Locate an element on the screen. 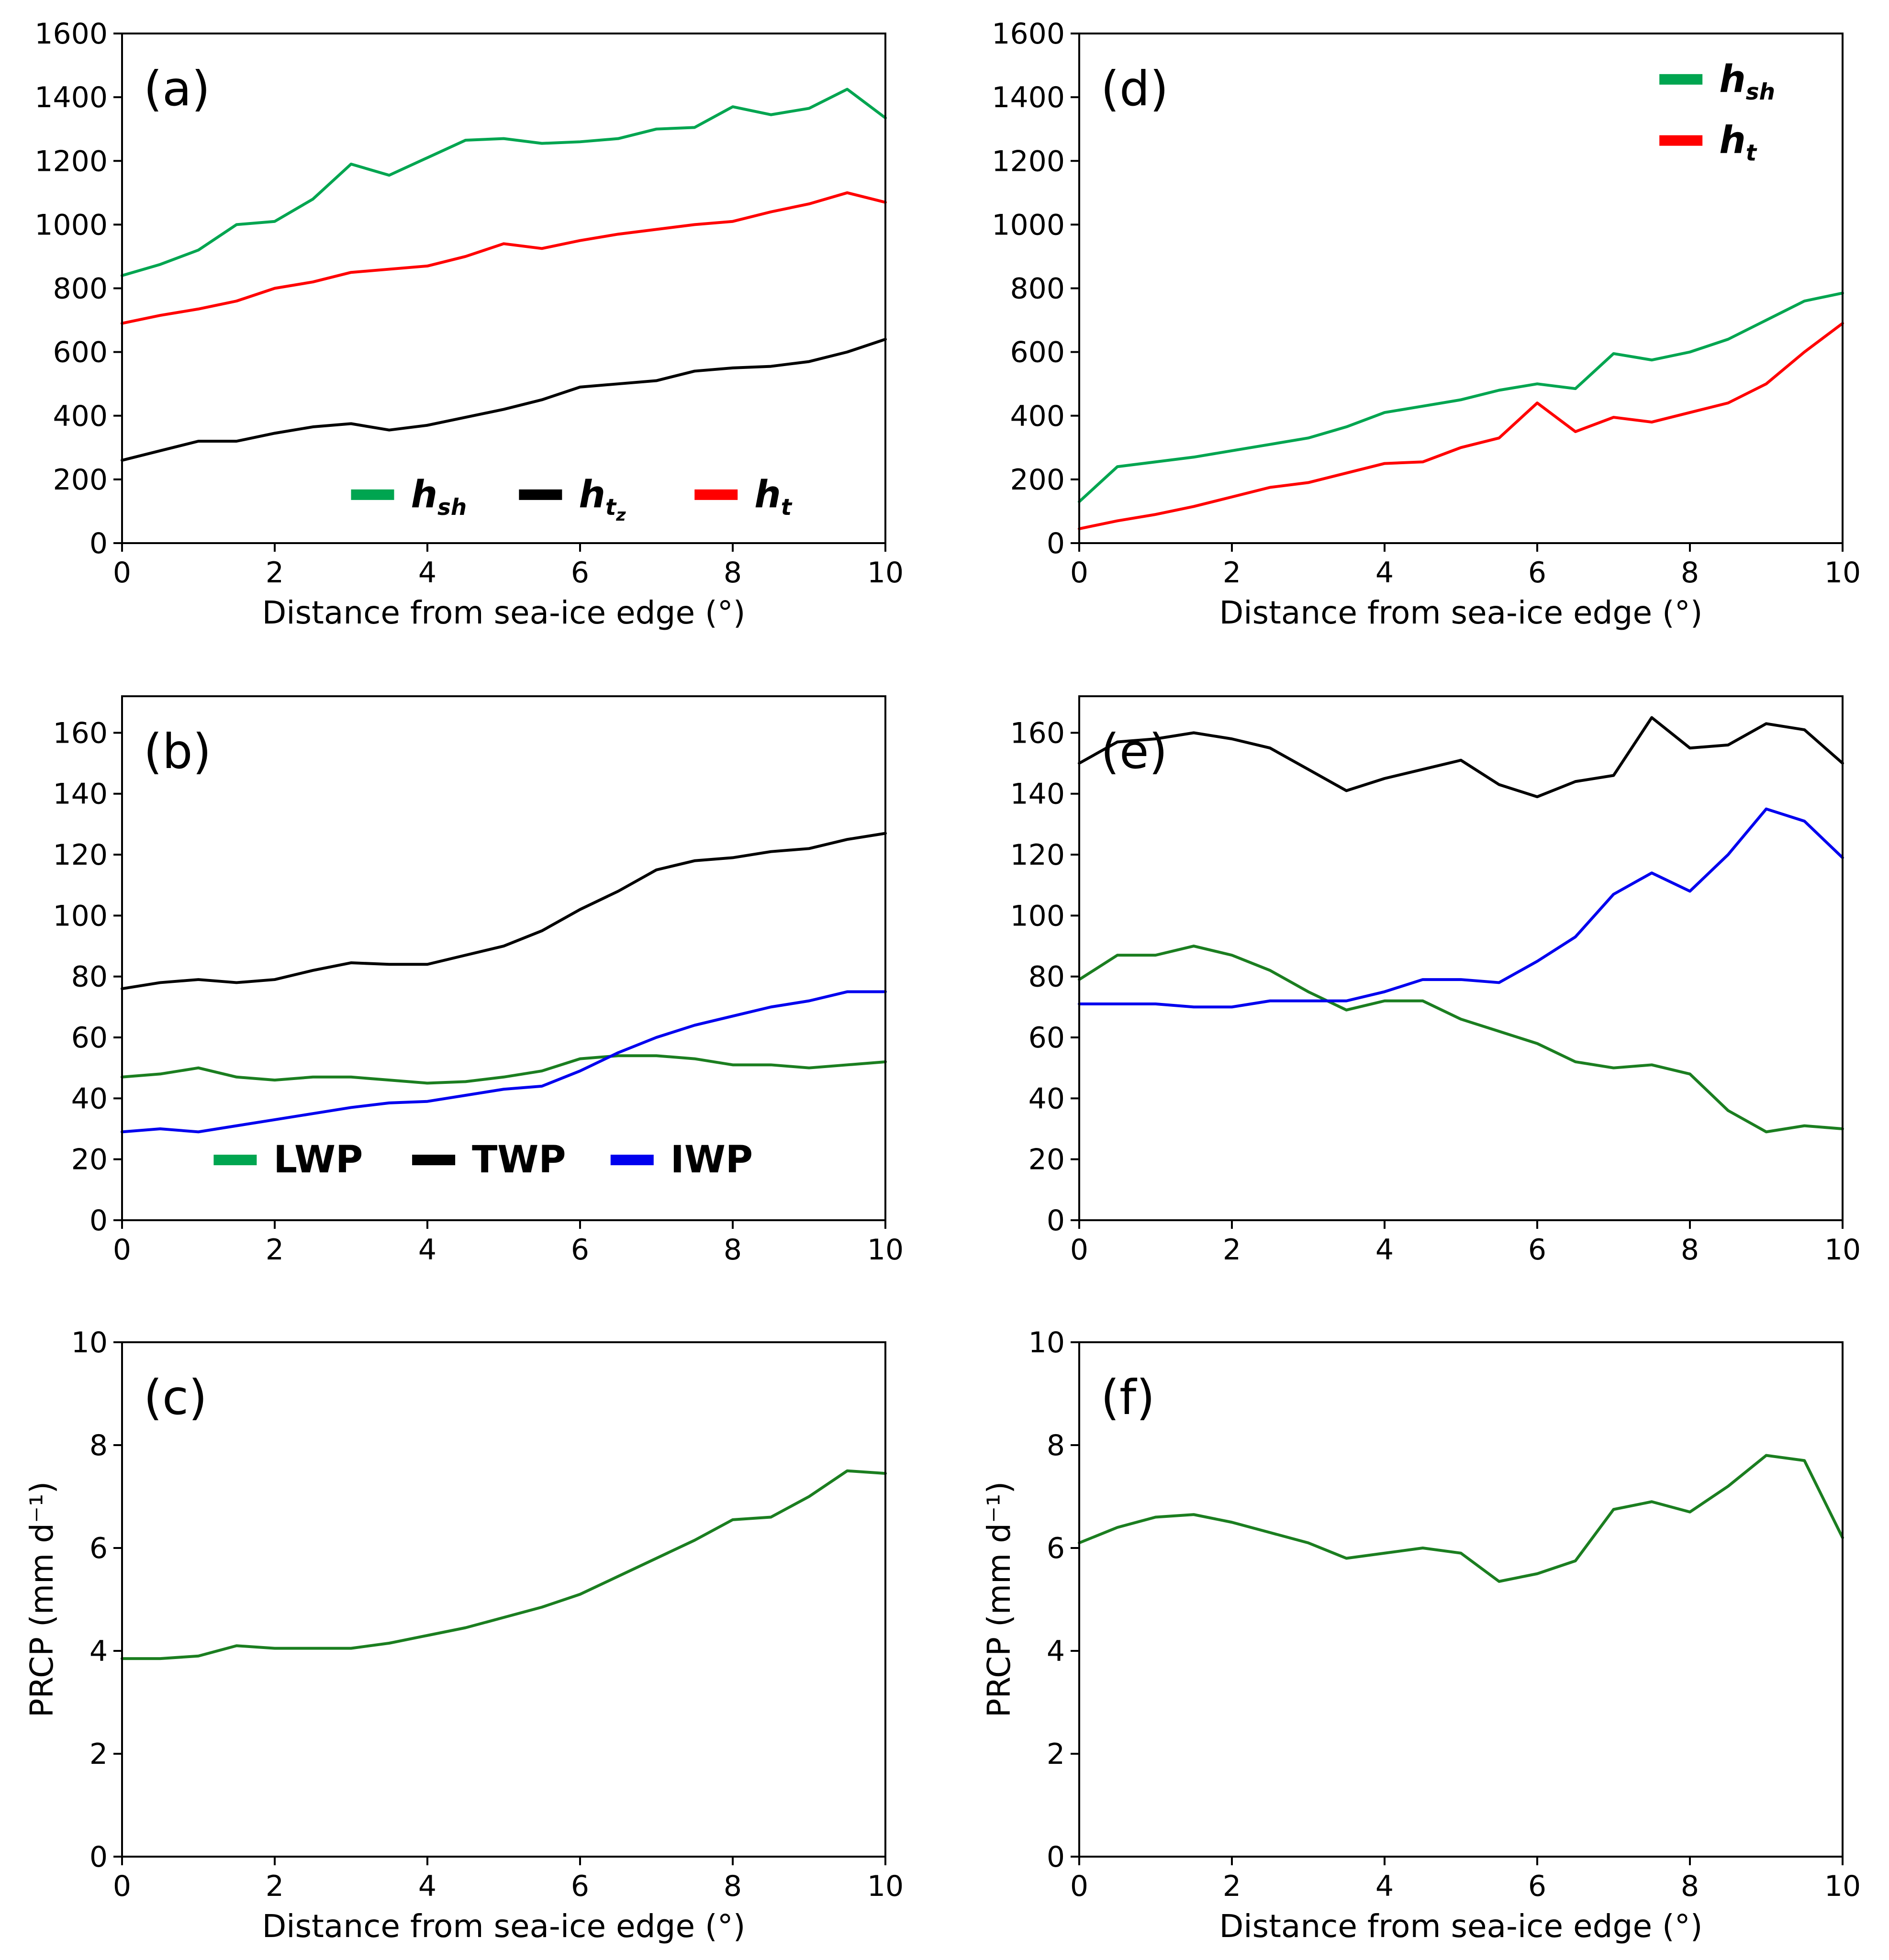  series-TWP is located at coordinates (504, 912).